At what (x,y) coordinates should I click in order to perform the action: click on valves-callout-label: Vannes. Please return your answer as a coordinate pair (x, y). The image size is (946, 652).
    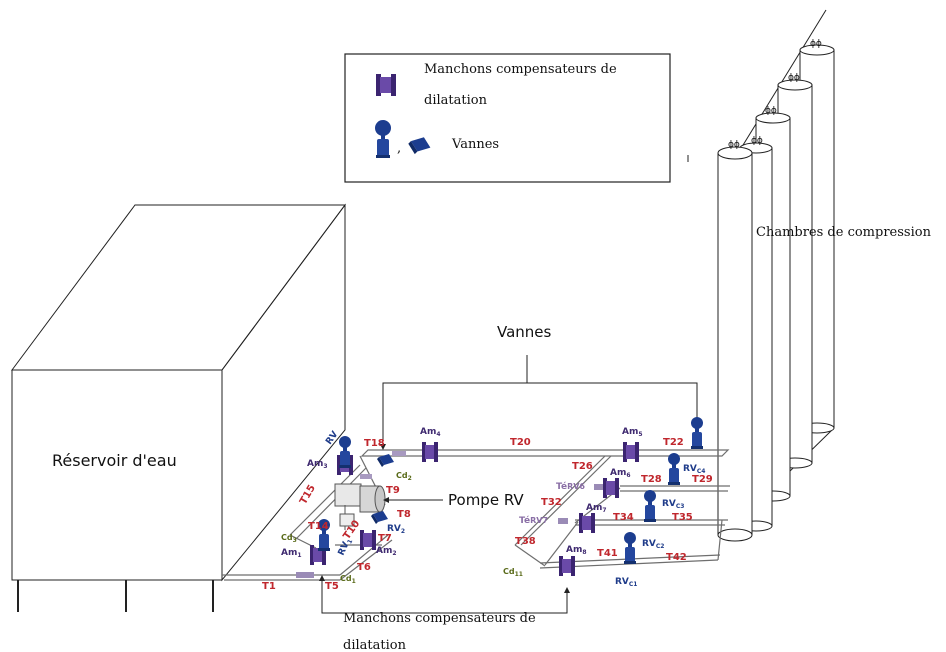
    Looking at the image, I should click on (524, 332).